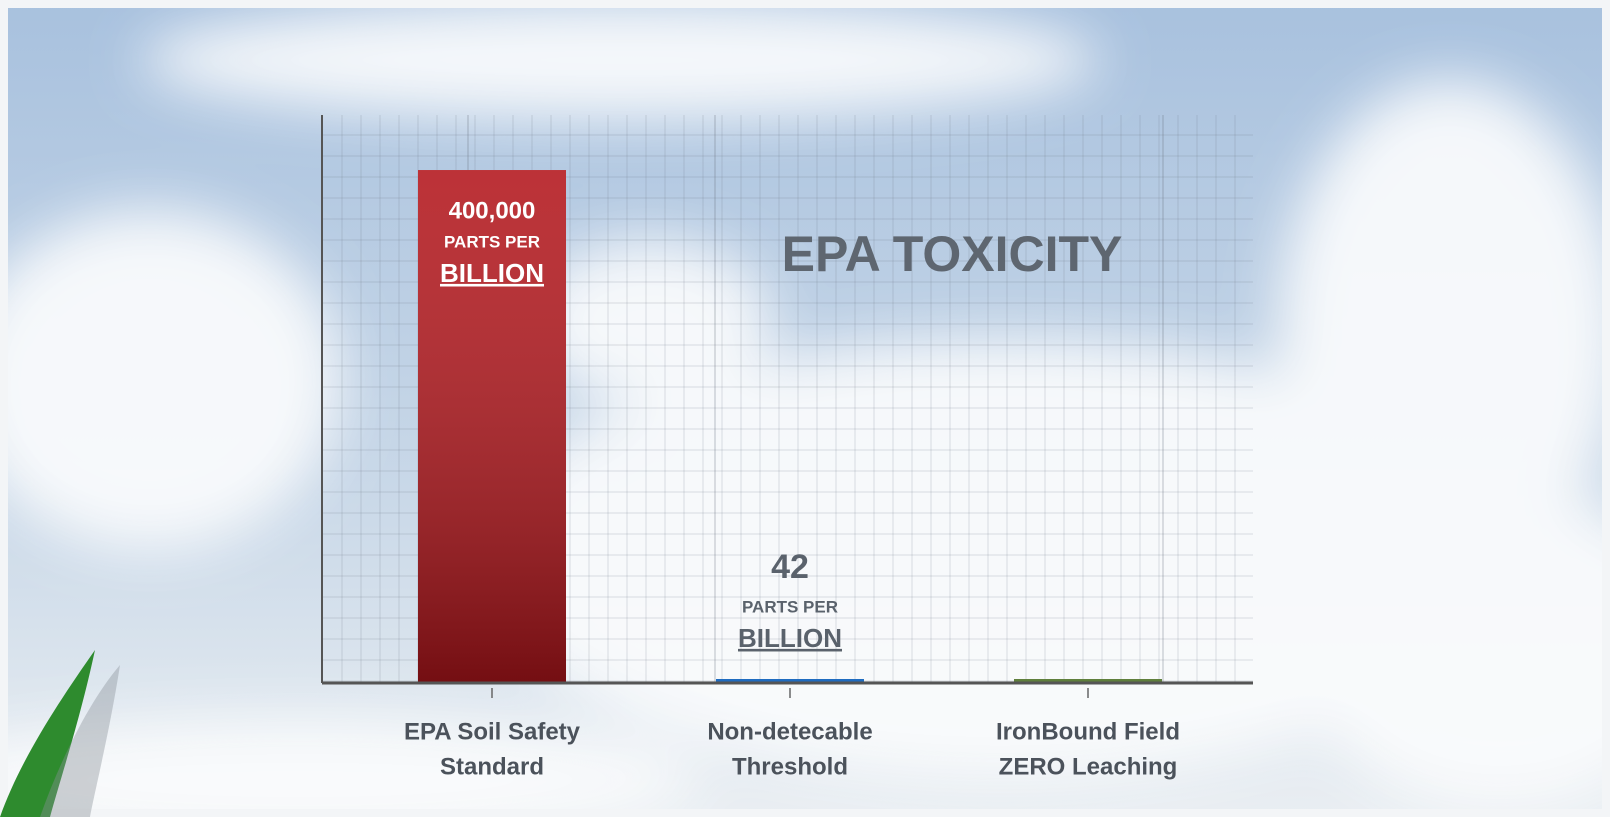  I want to click on leaf, so click(47, 733).